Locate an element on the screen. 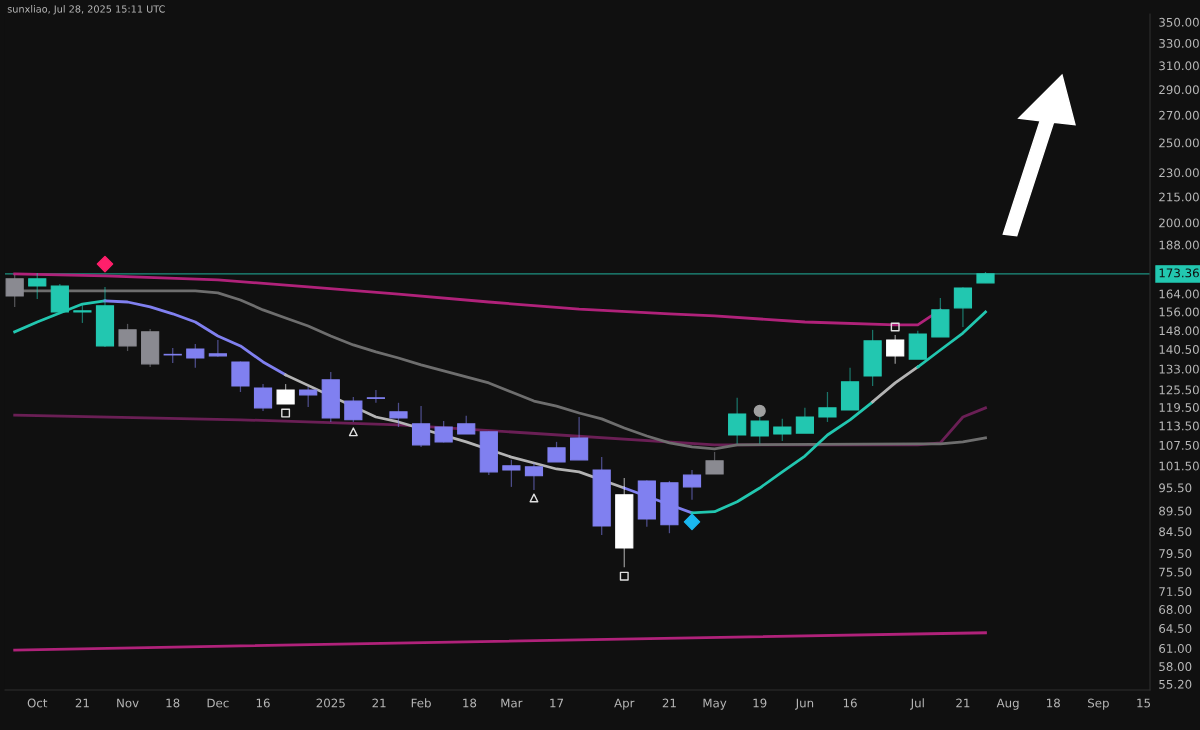 The height and width of the screenshot is (730, 1200). y-tick-label: 164.00 is located at coordinates (1179, 294).